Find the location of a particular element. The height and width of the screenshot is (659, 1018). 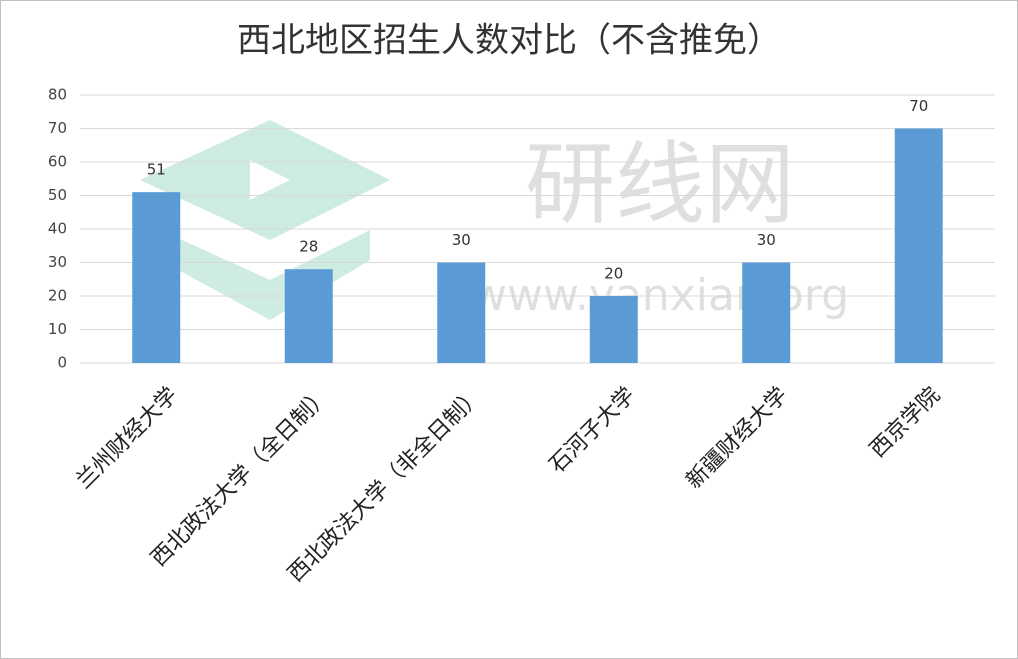

value-label: 51 is located at coordinates (156, 170).